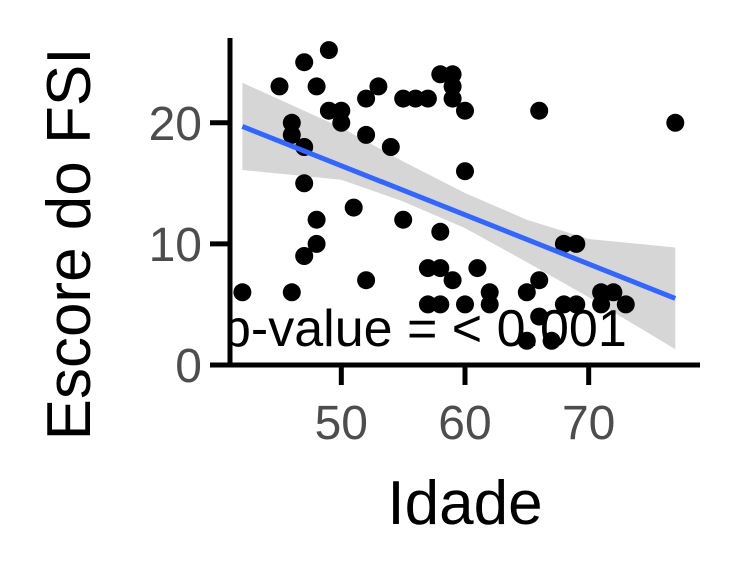  Describe the element at coordinates (175, 124) in the screenshot. I see `y-tick-label-20: 20` at that location.